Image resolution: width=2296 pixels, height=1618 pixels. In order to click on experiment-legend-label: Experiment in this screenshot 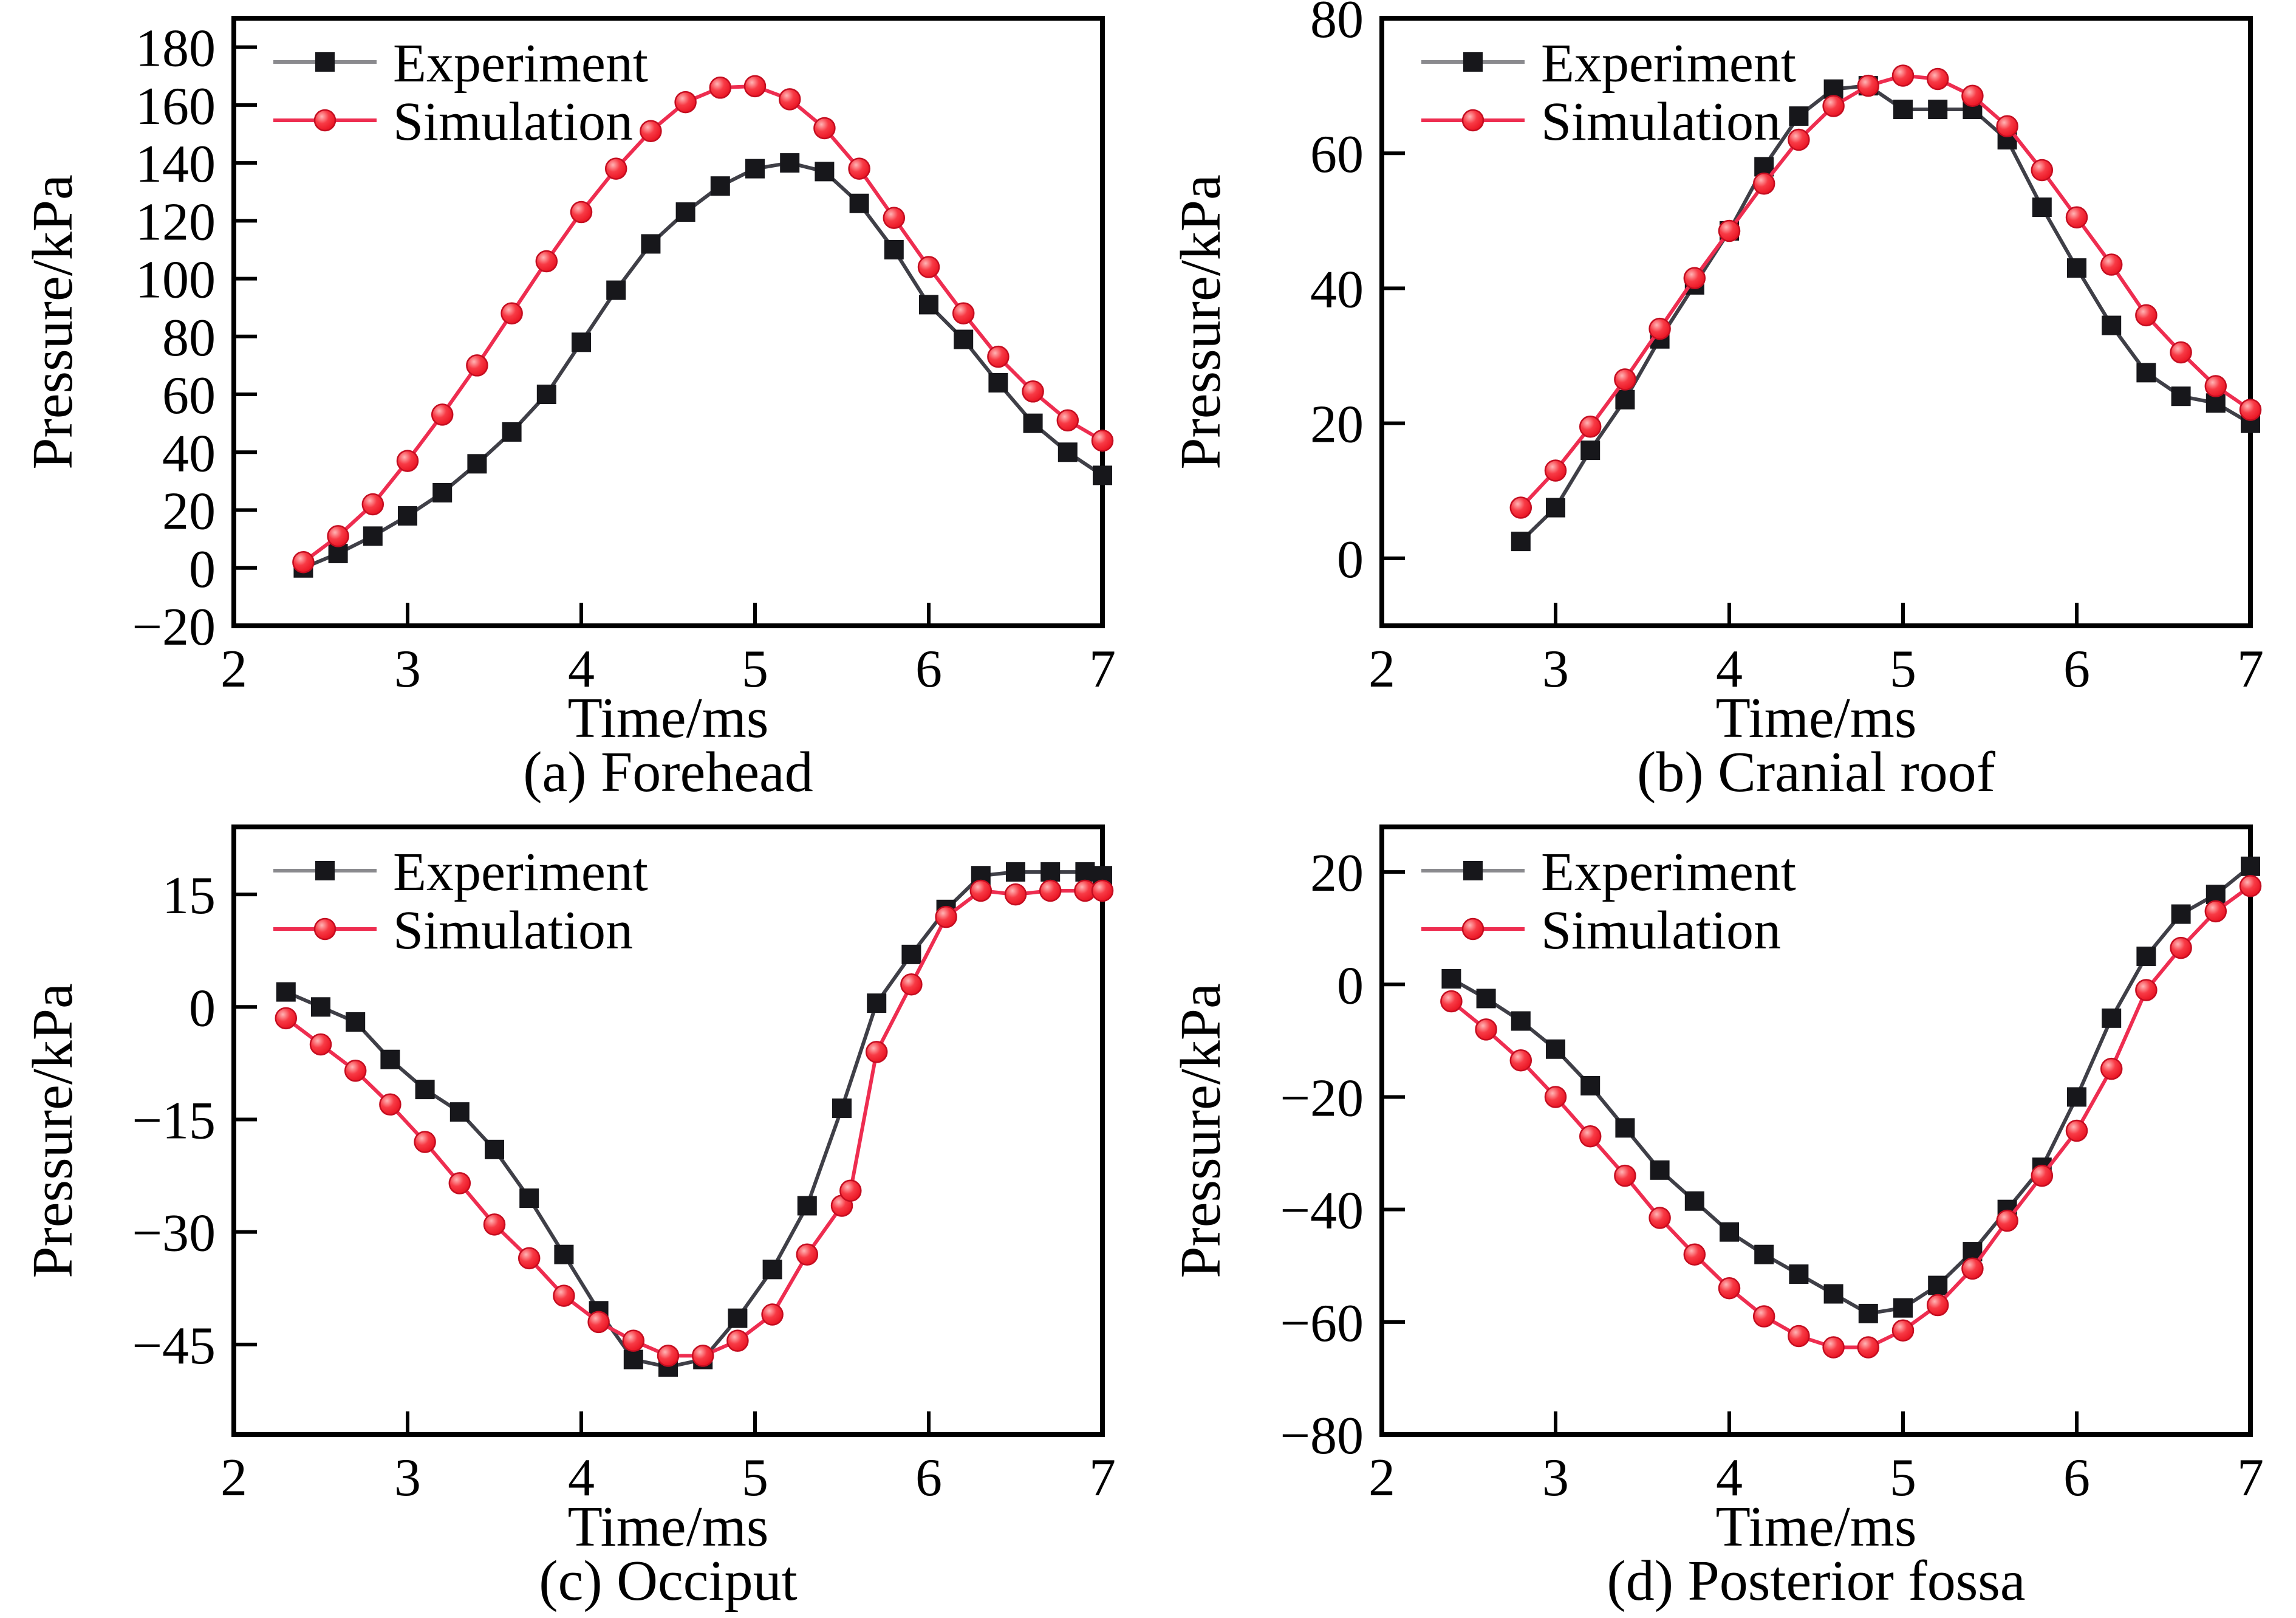, I will do `click(1668, 872)`.